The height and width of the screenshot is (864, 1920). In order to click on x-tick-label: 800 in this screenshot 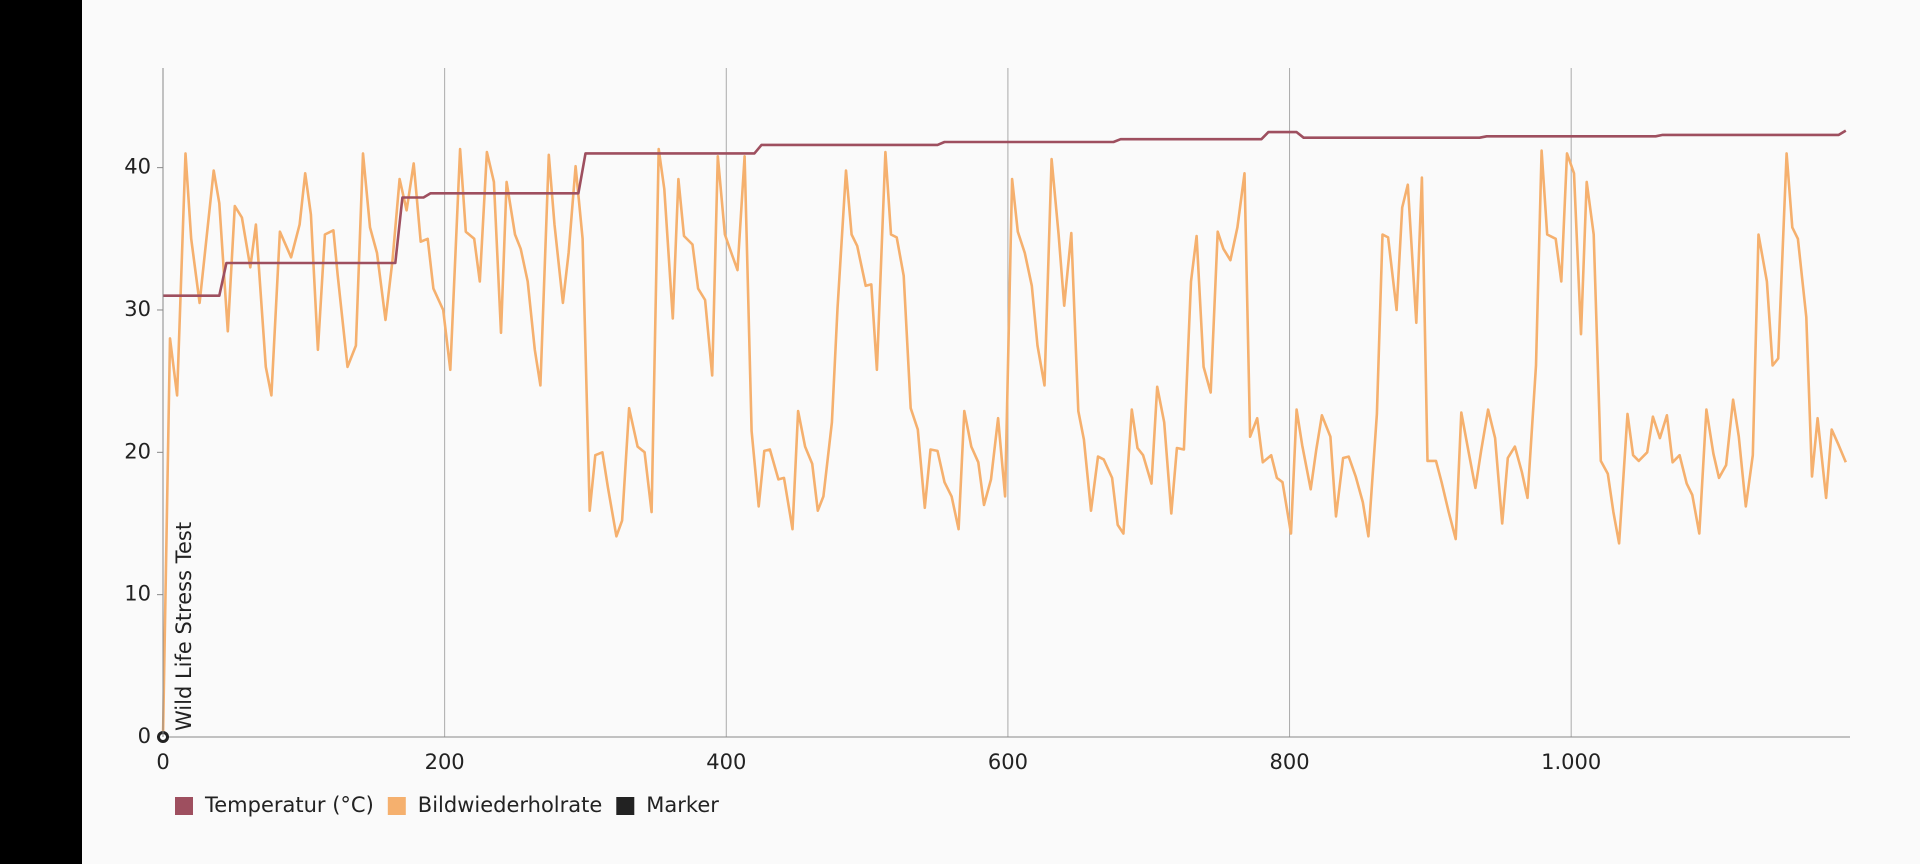, I will do `click(1289, 762)`.